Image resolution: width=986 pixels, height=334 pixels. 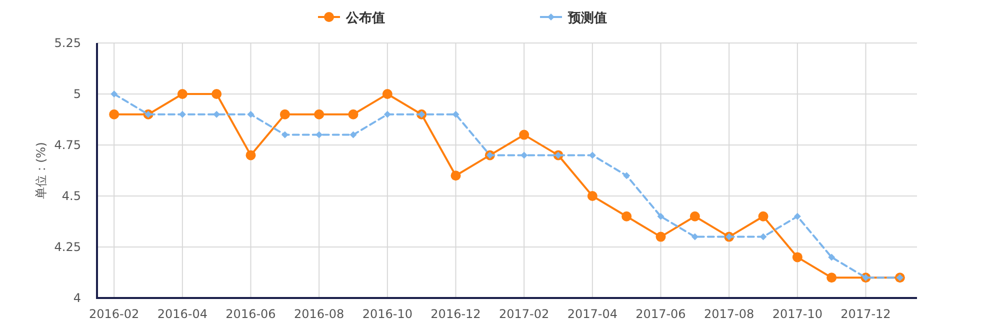 I want to click on x-tick-label: 2017-08, so click(x=729, y=314).